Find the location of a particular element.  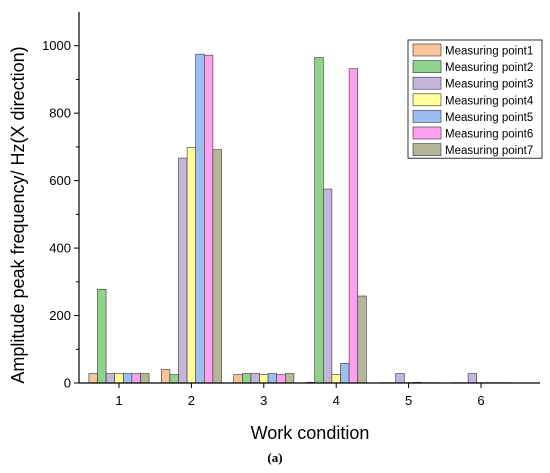

y-tick-label: 600 is located at coordinates (60, 180).